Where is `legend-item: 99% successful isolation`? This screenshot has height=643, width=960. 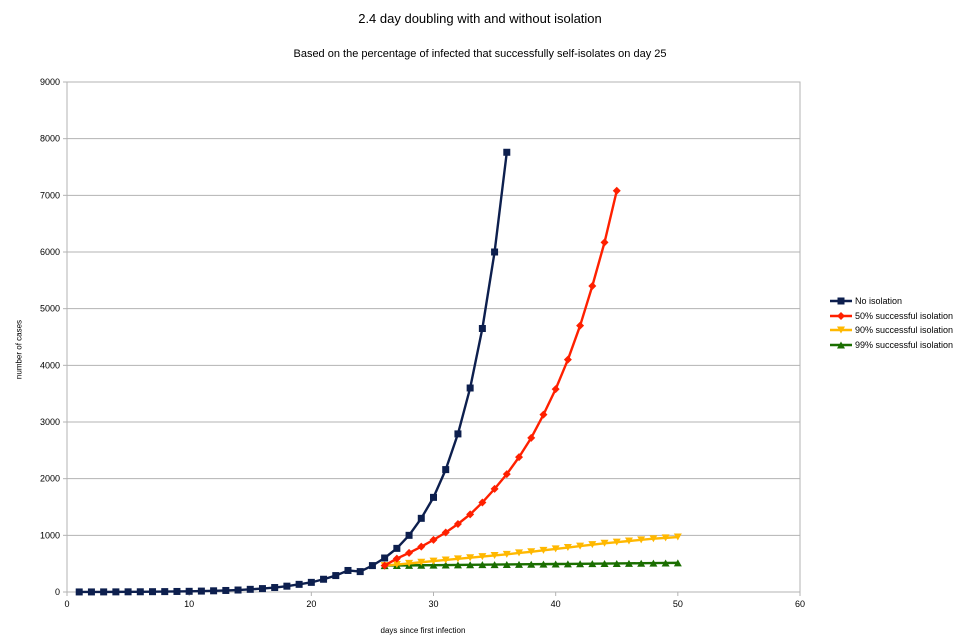 legend-item: 99% successful isolation is located at coordinates (891, 345).